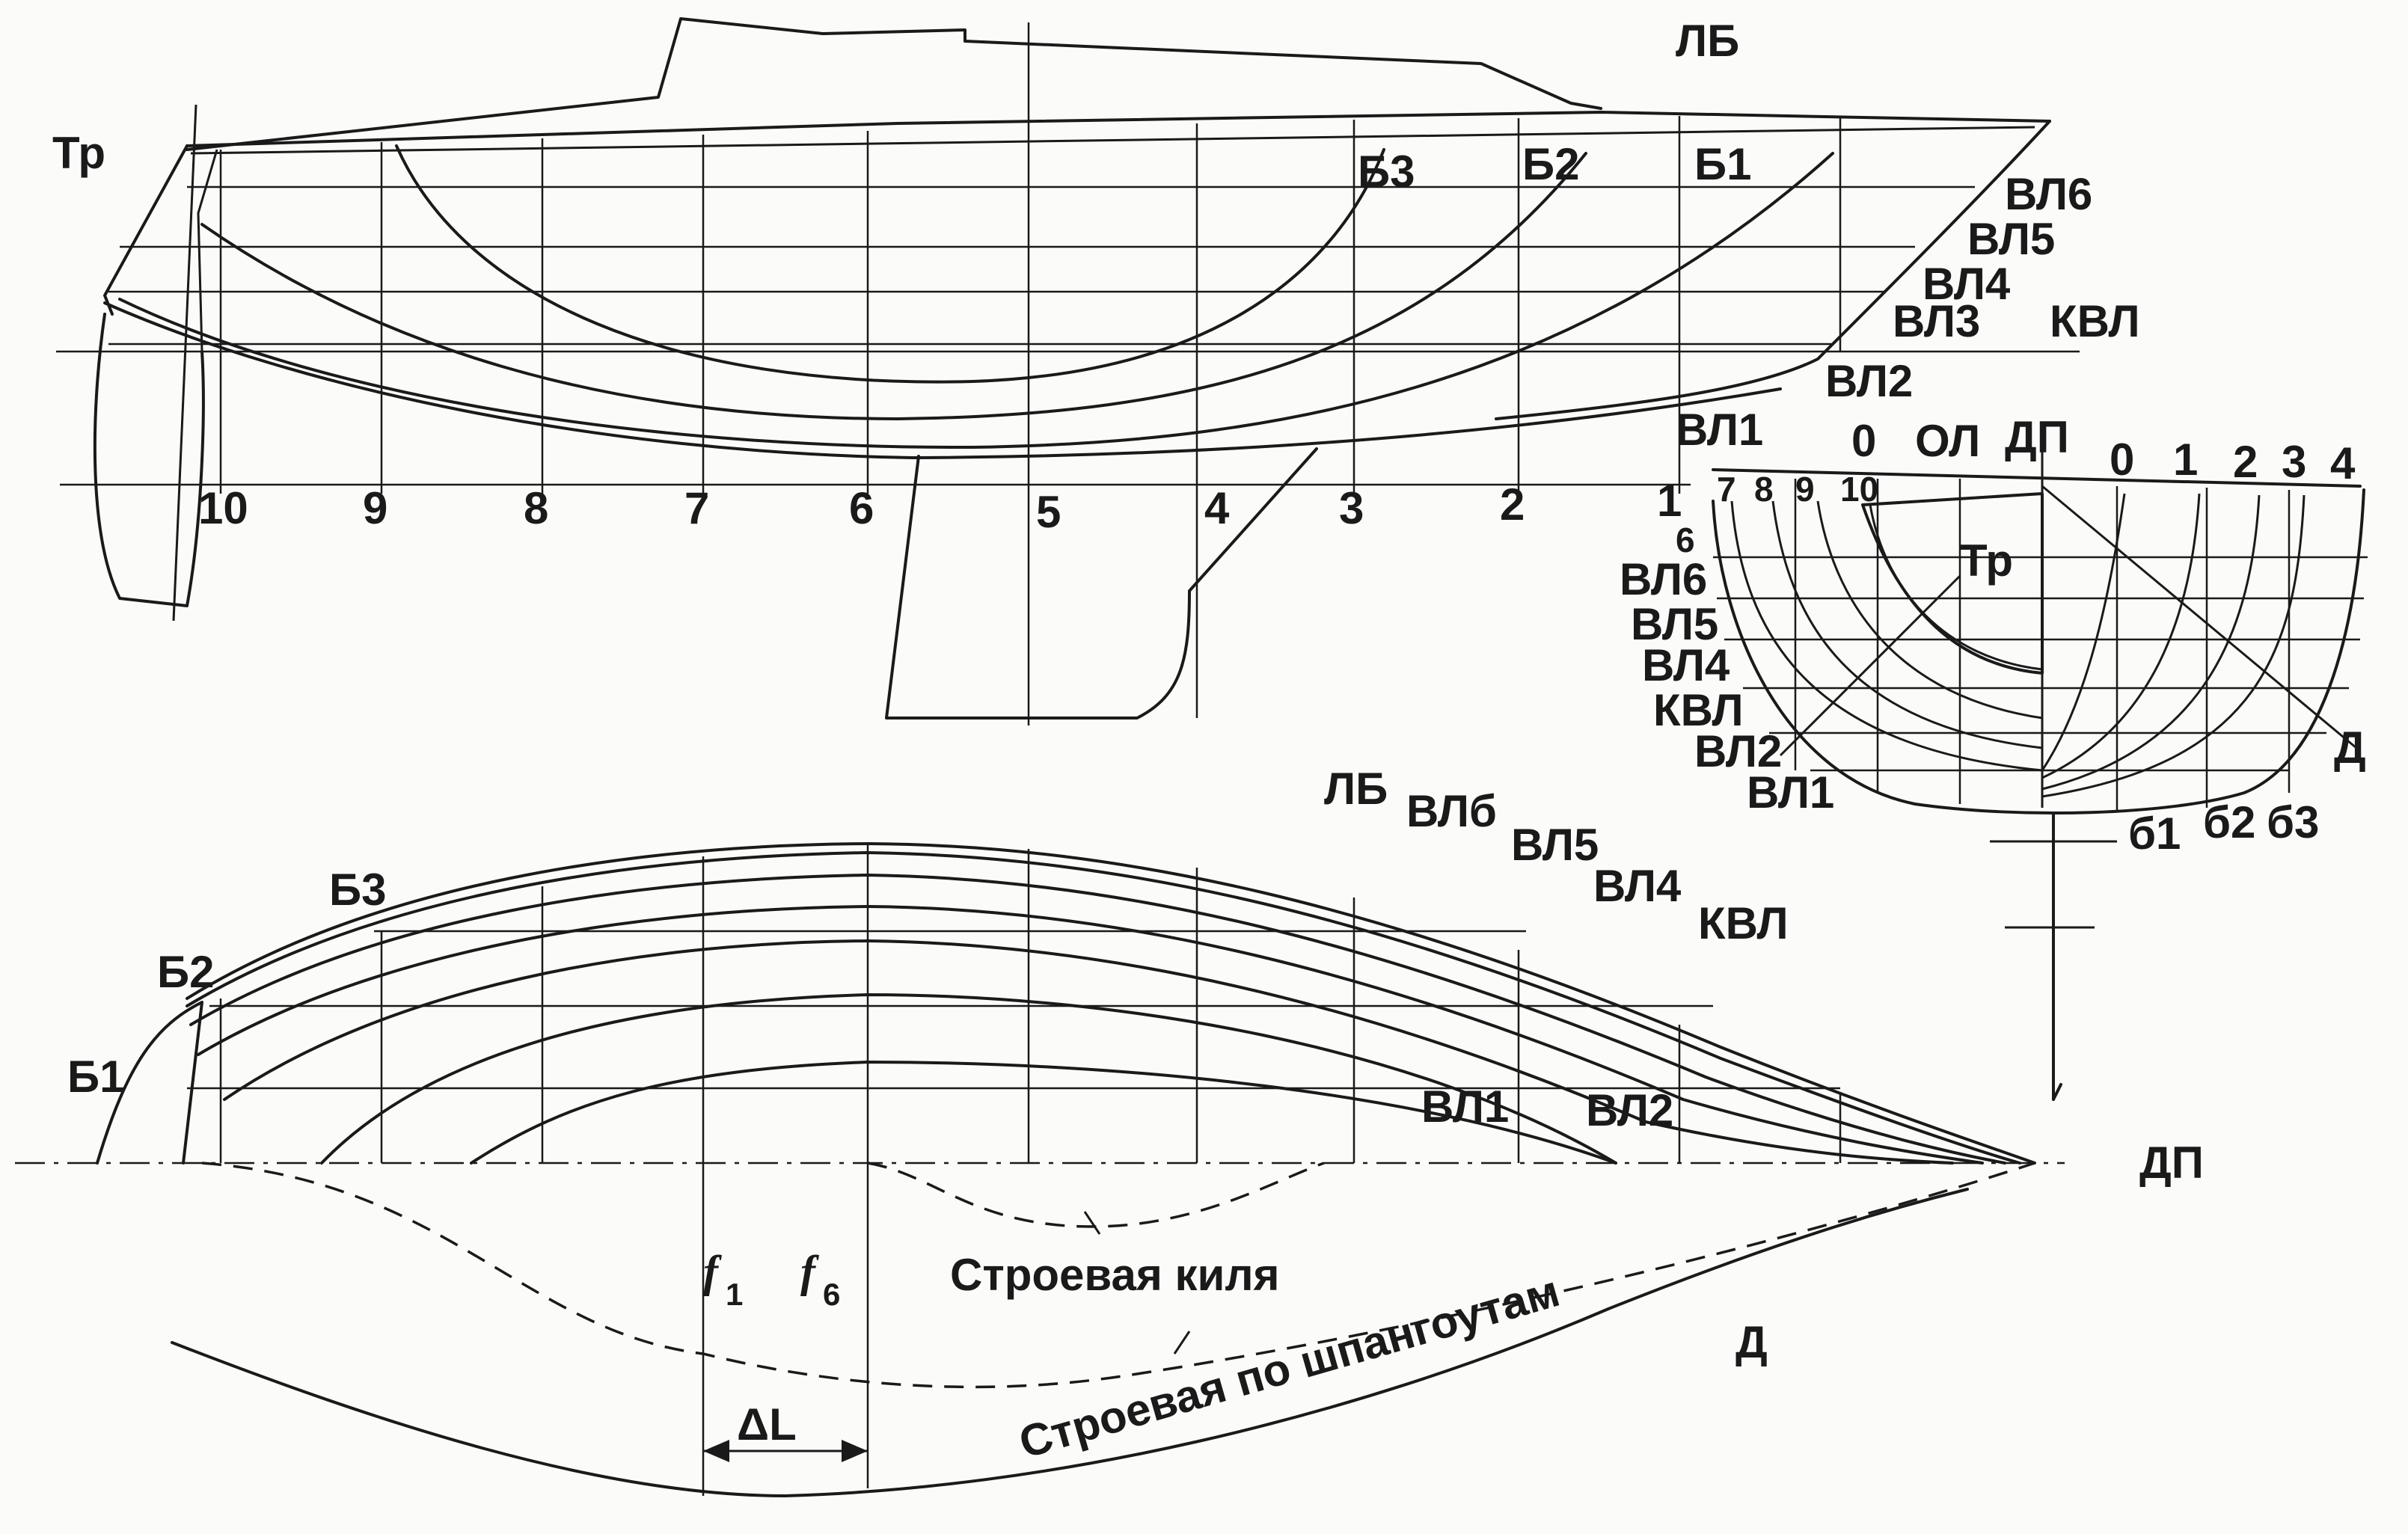 The width and height of the screenshot is (2408, 1534). Describe the element at coordinates (1465, 1107) in the screenshot. I see `hb-label-vl1: ВЛ1` at that location.